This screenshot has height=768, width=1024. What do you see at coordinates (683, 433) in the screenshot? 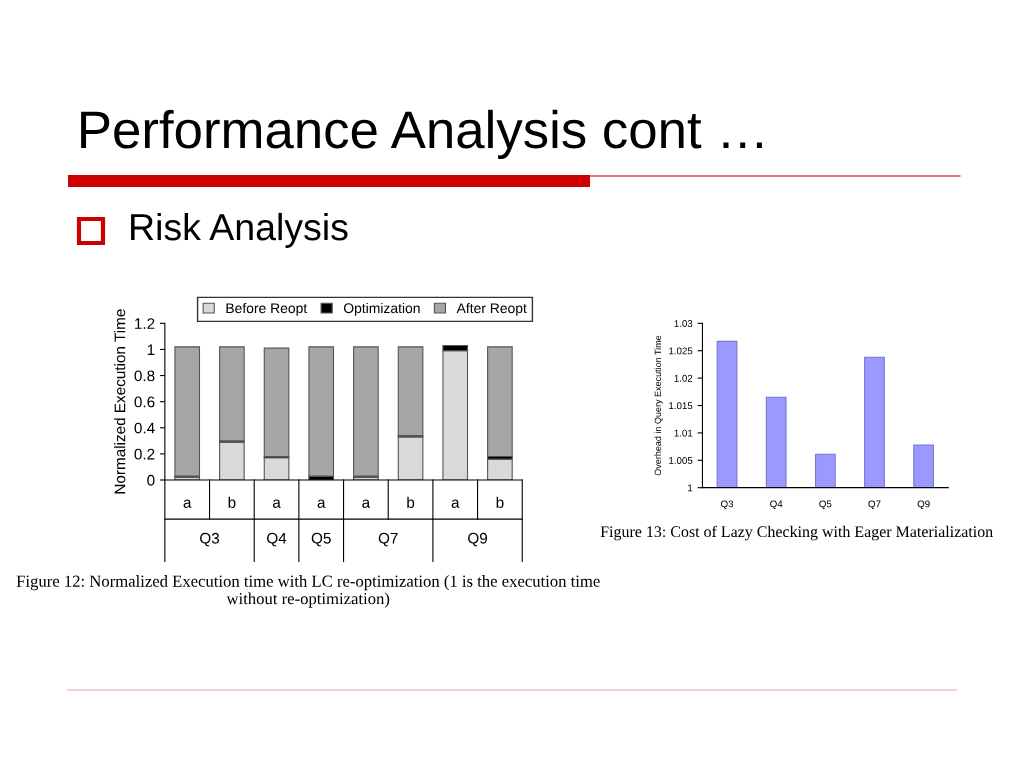
I see `y-tick-label: 1.01` at bounding box center [683, 433].